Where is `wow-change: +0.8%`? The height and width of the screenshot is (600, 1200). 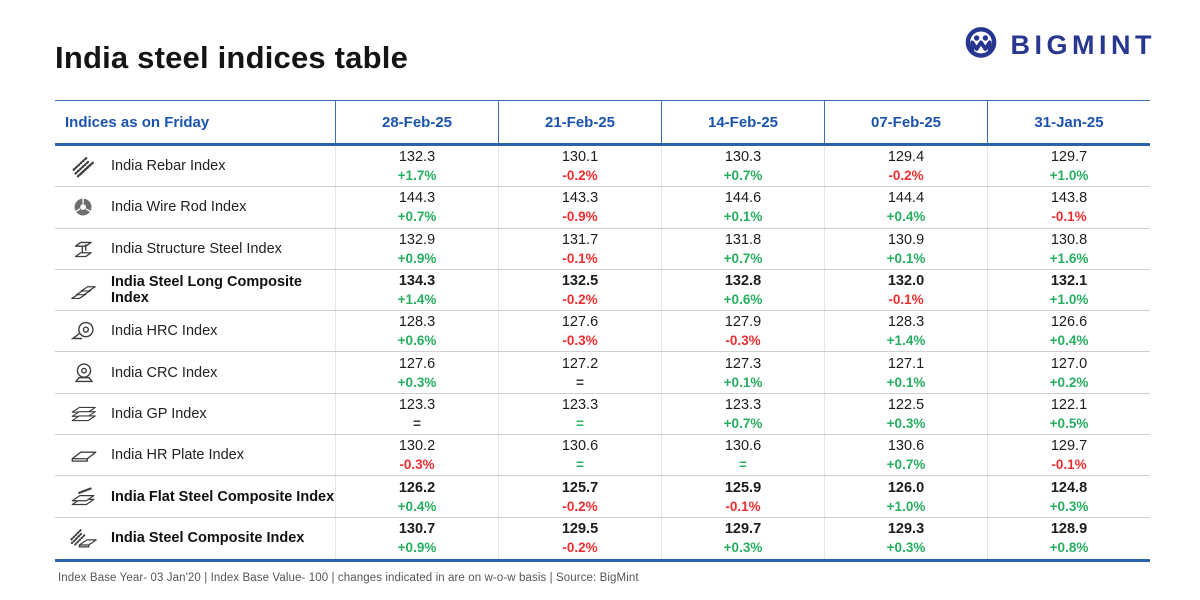
wow-change: +0.8% is located at coordinates (1069, 548).